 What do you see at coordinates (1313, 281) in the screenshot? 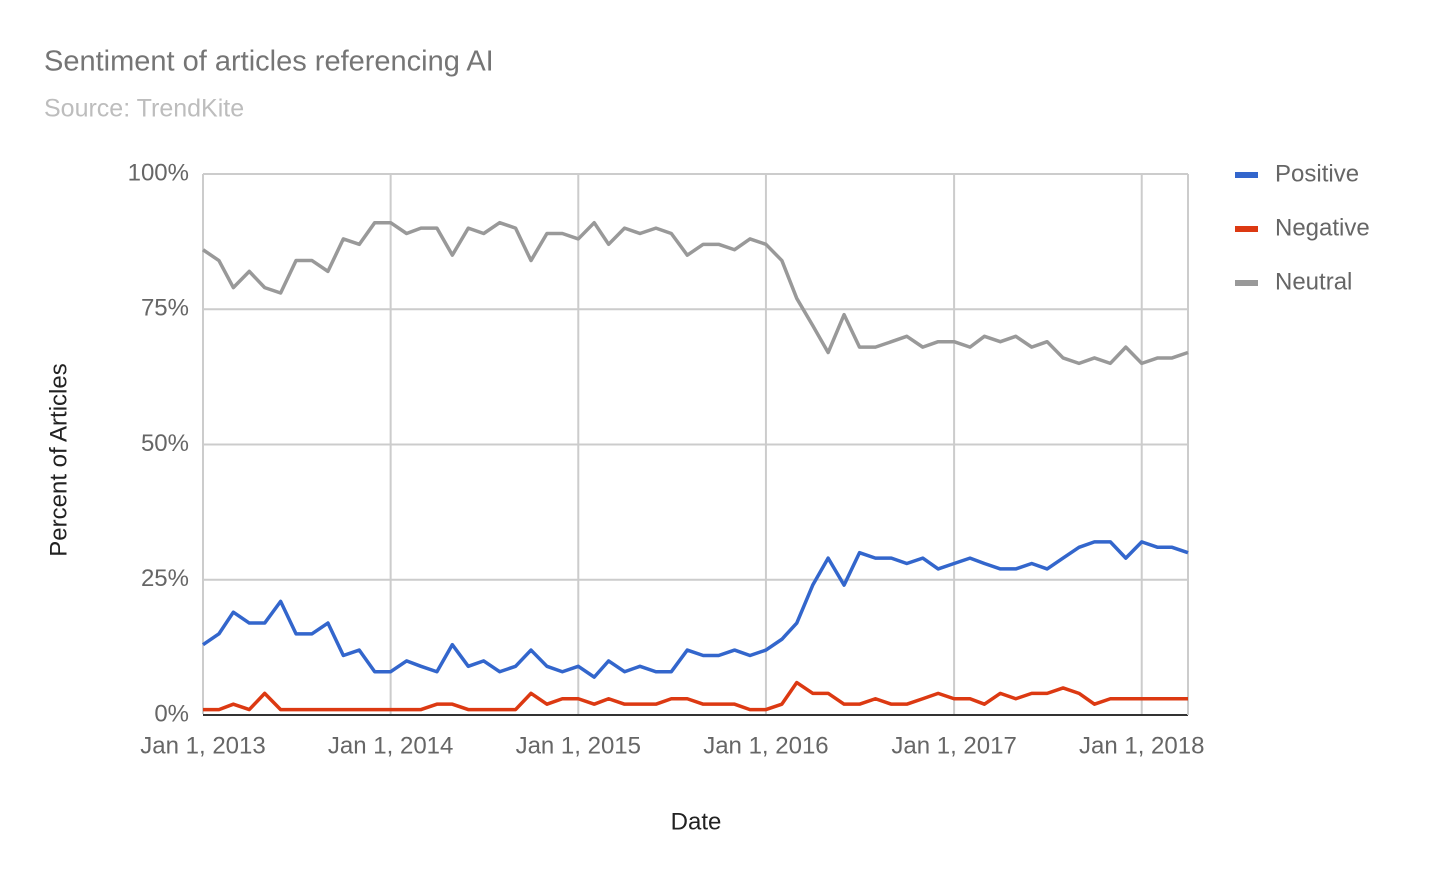
I see `legend-label: Neutral` at bounding box center [1313, 281].